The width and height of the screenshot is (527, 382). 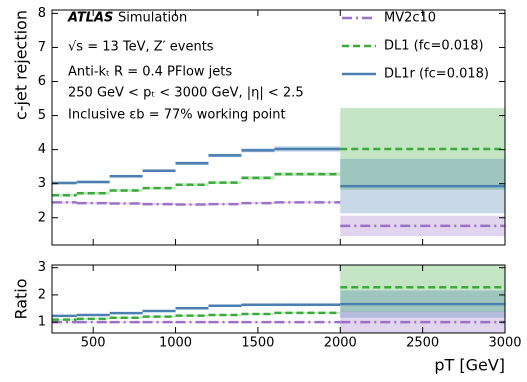 What do you see at coordinates (21, 65) in the screenshot?
I see `y-axis-label: c-jet rejection` at bounding box center [21, 65].